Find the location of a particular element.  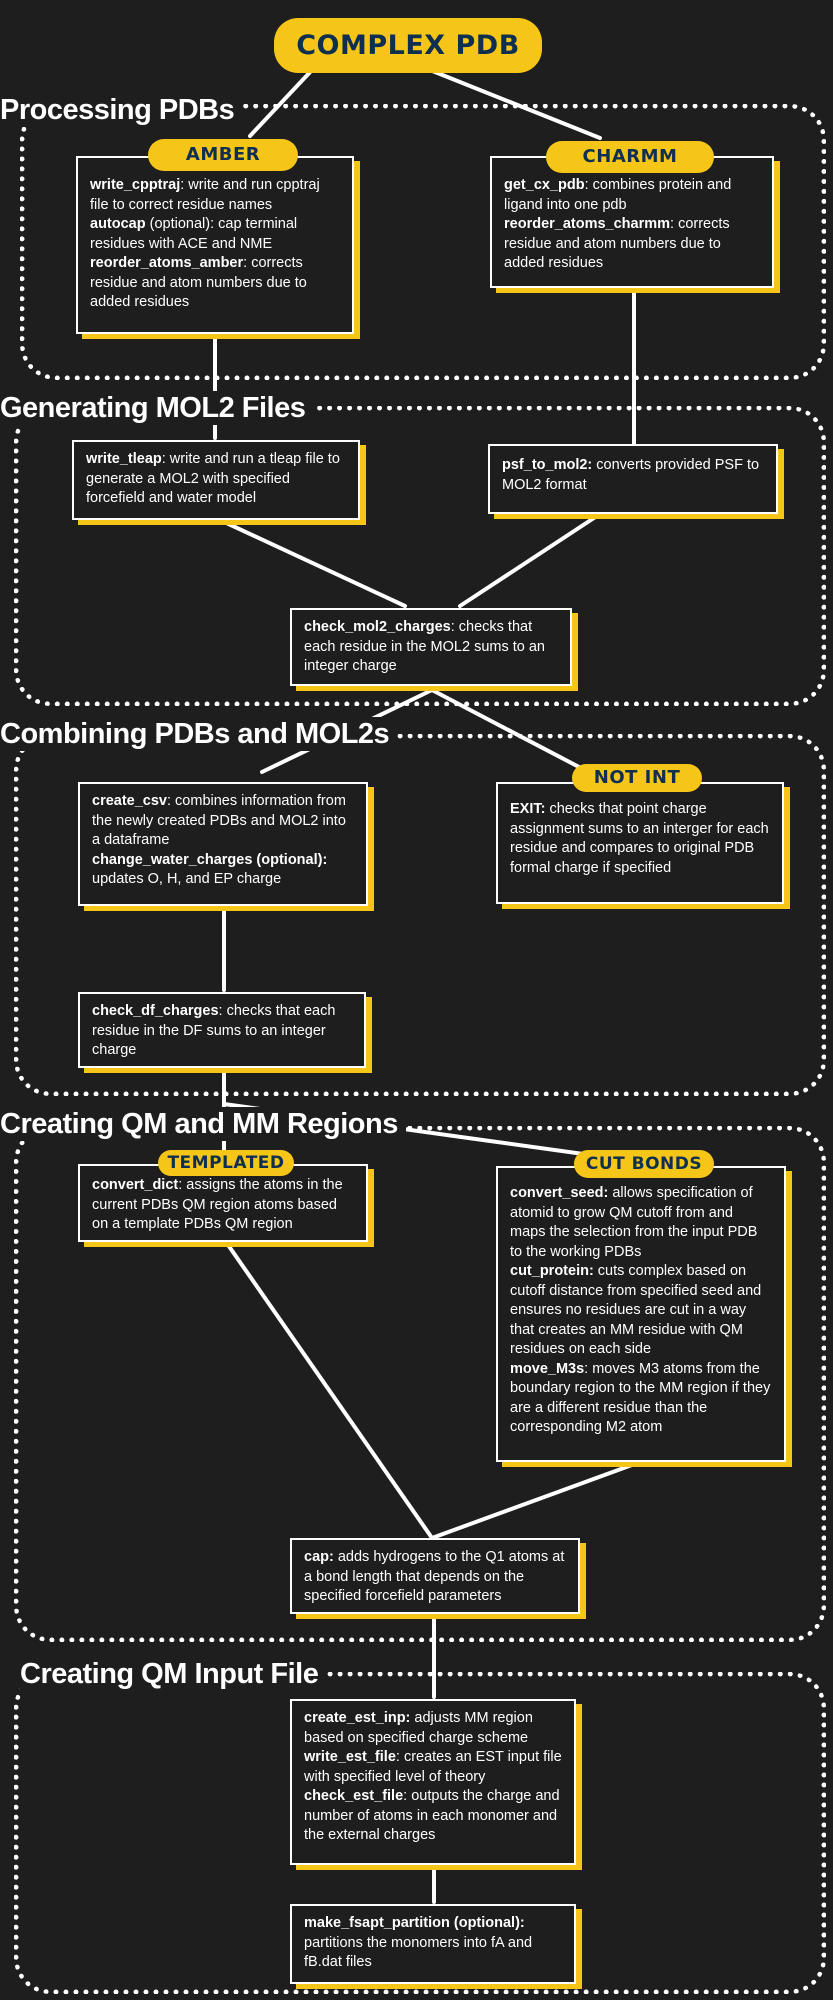

function-name: create_csv is located at coordinates (129, 801).